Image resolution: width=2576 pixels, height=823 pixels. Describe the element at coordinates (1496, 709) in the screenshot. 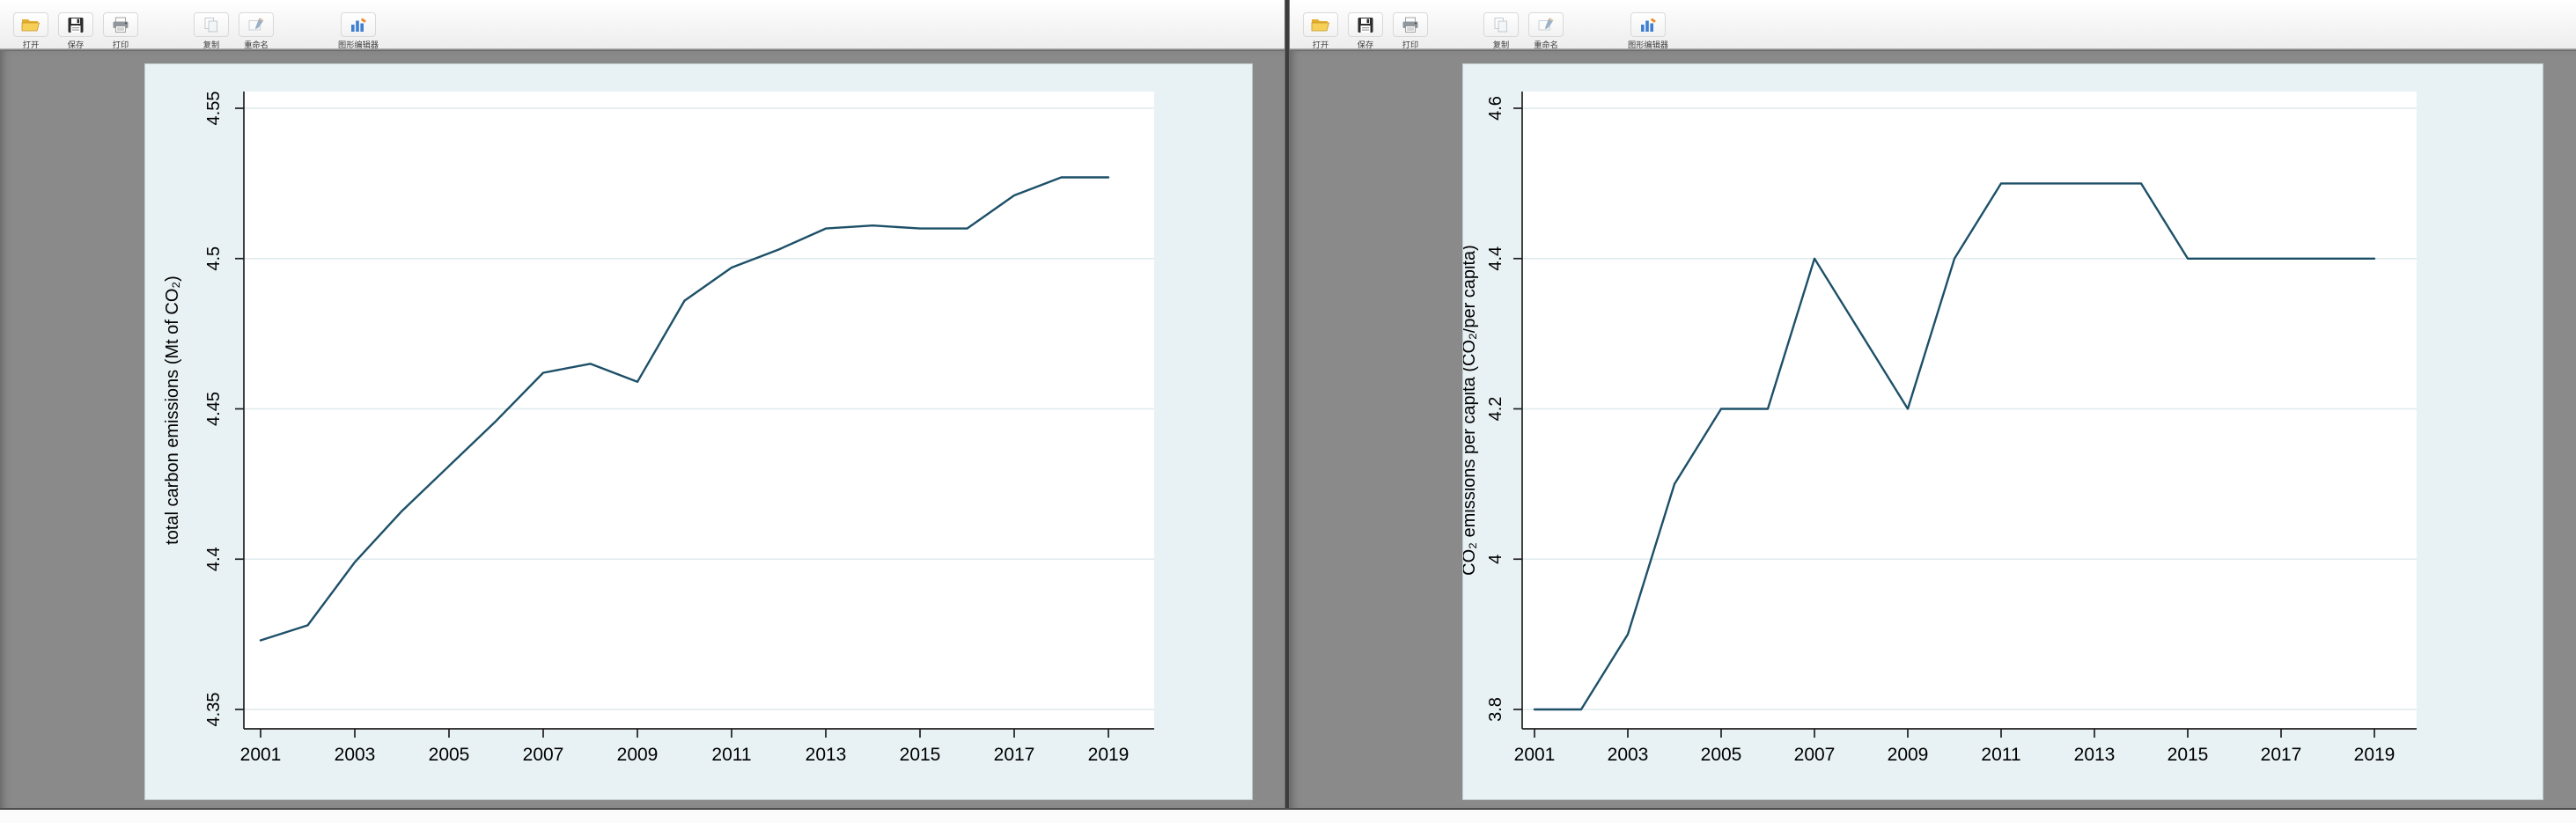

I see `y-tick-label: 3.8` at that location.